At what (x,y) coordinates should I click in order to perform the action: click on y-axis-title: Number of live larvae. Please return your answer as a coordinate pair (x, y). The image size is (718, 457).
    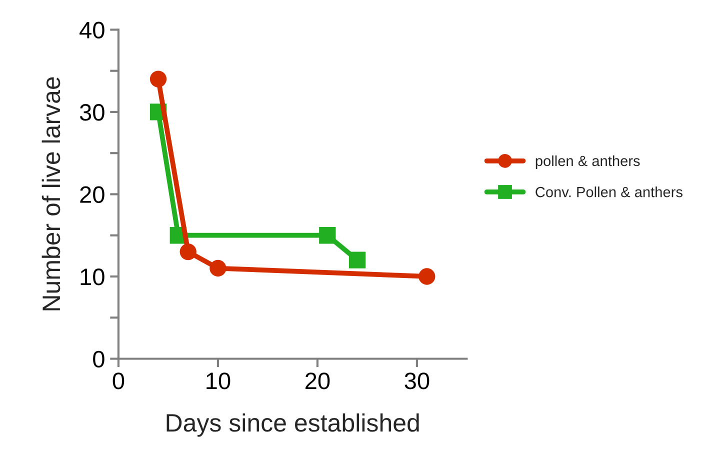
    Looking at the image, I should click on (51, 193).